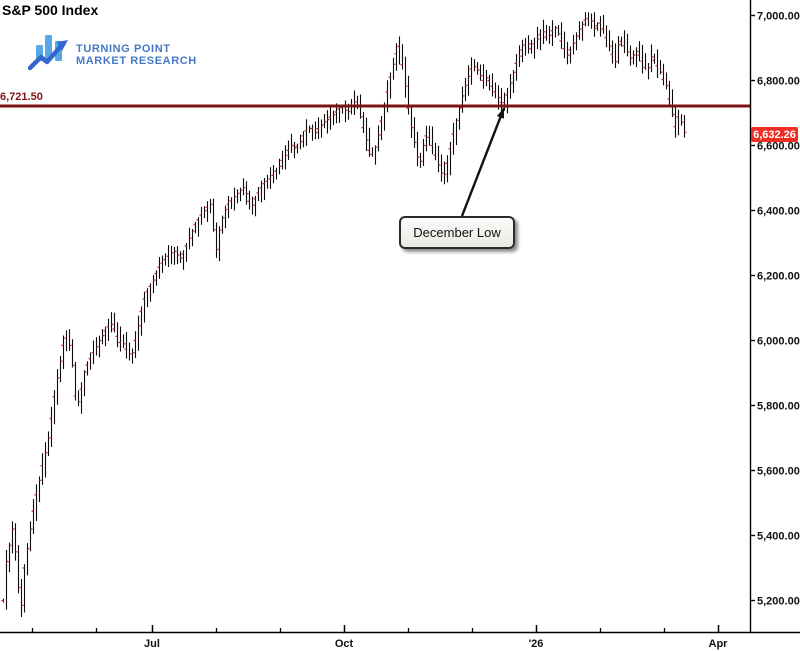 This screenshot has height=651, width=800. Describe the element at coordinates (774, 134) in the screenshot. I see `last-price-badge: 6,632.26` at that location.